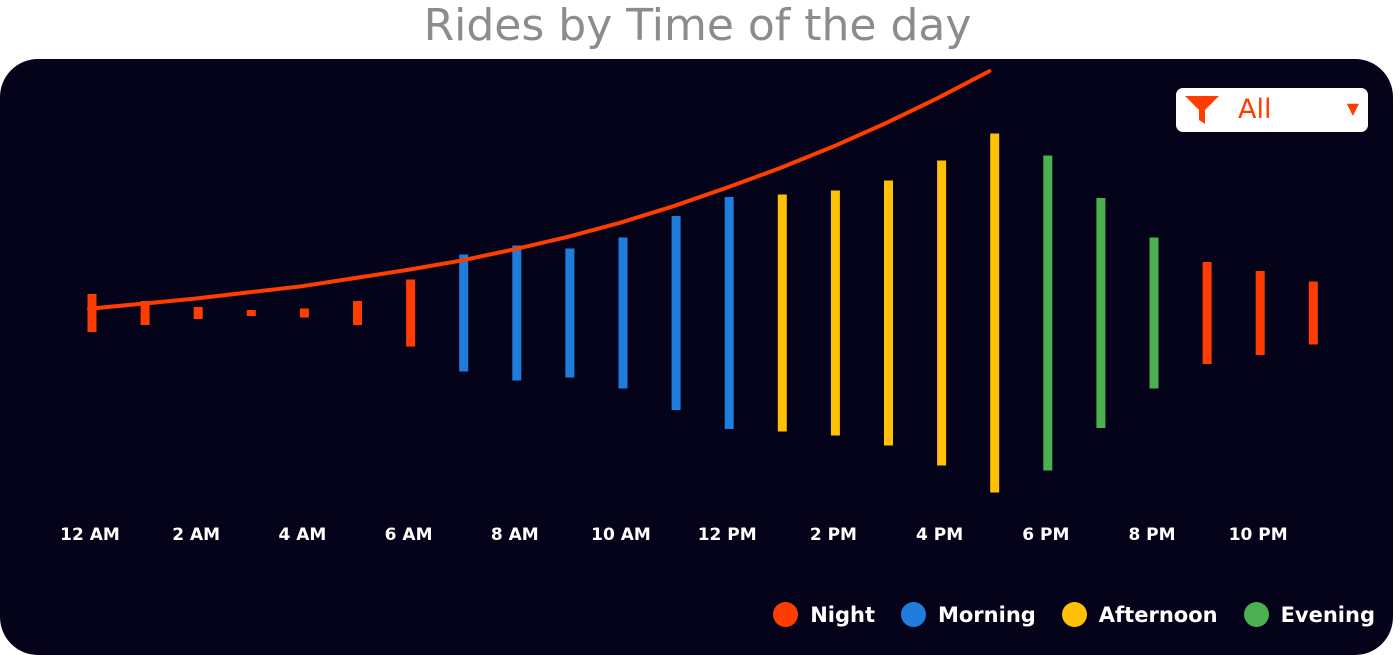 The width and height of the screenshot is (1400, 655). Describe the element at coordinates (1158, 614) in the screenshot. I see `legend-label-afternoon: Afternoon` at that location.